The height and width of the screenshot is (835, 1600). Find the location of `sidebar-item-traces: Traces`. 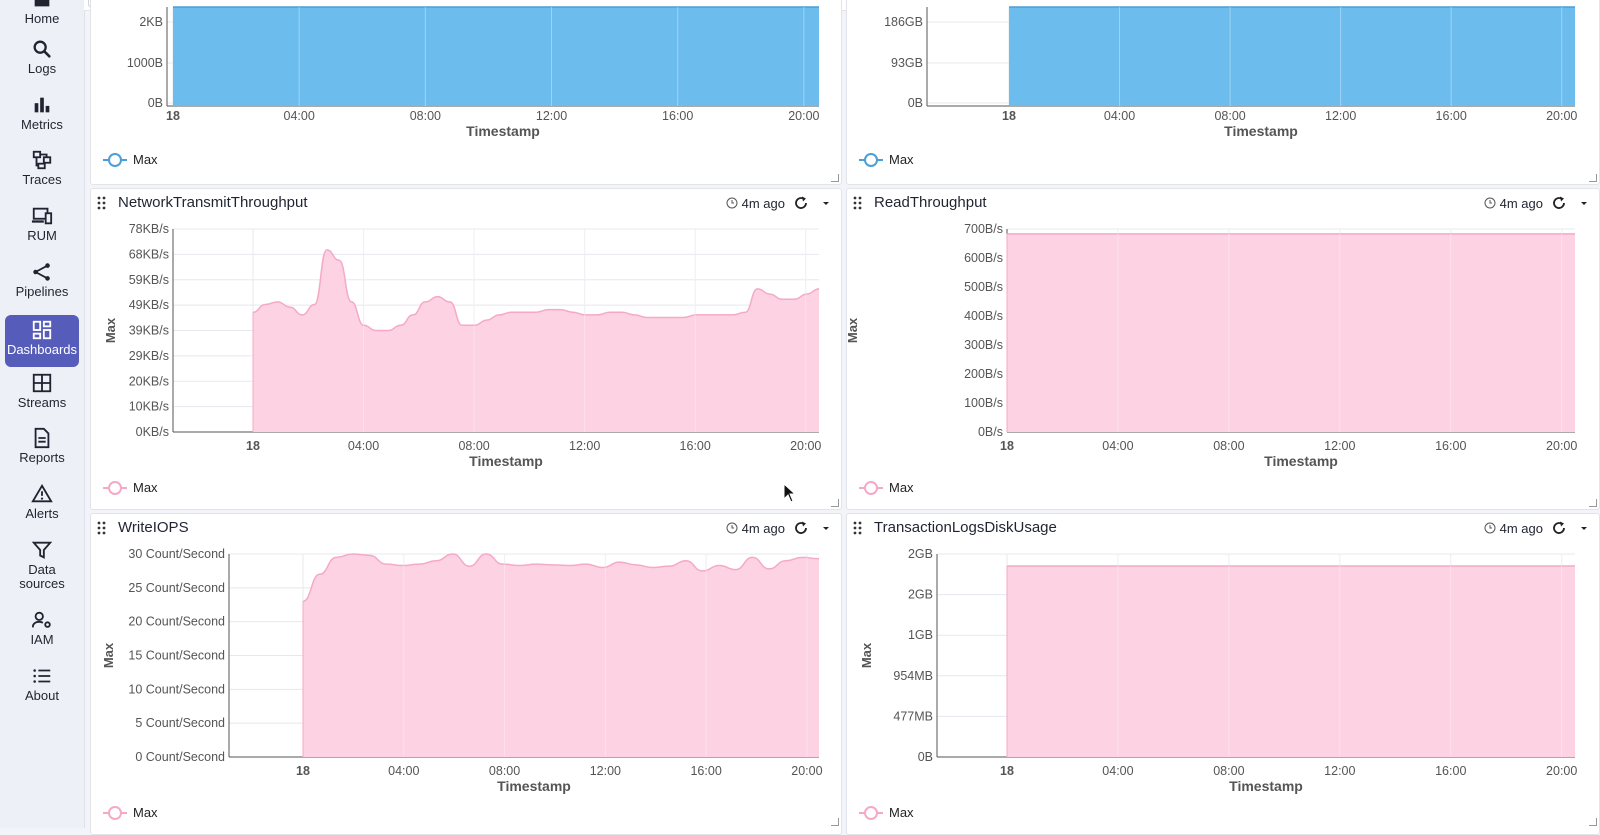

sidebar-item-traces: Traces is located at coordinates (42, 168).